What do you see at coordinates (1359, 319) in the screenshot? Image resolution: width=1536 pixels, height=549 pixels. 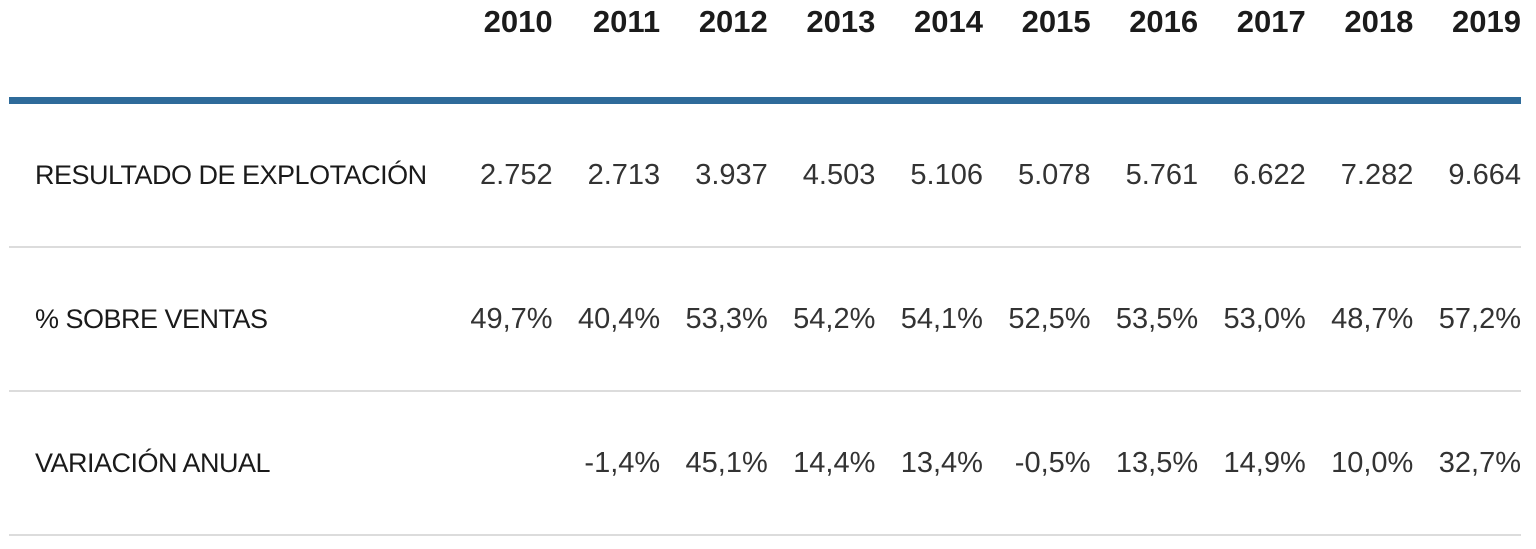 I see `value-cell: 48,7%` at bounding box center [1359, 319].